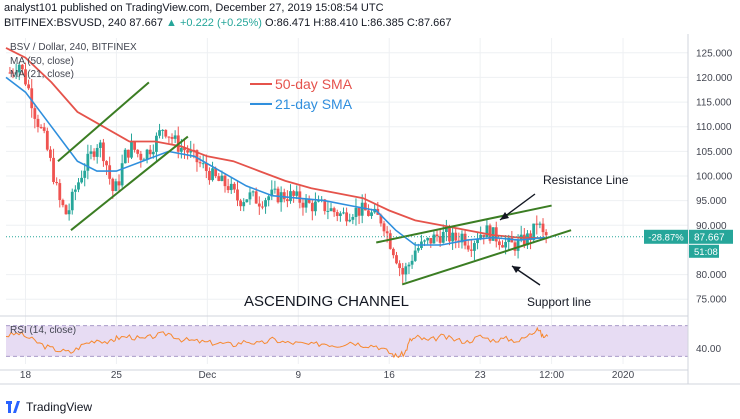 This screenshot has height=419, width=740. Describe the element at coordinates (714, 103) in the screenshot. I see `price-tick-label: 115.000` at that location.